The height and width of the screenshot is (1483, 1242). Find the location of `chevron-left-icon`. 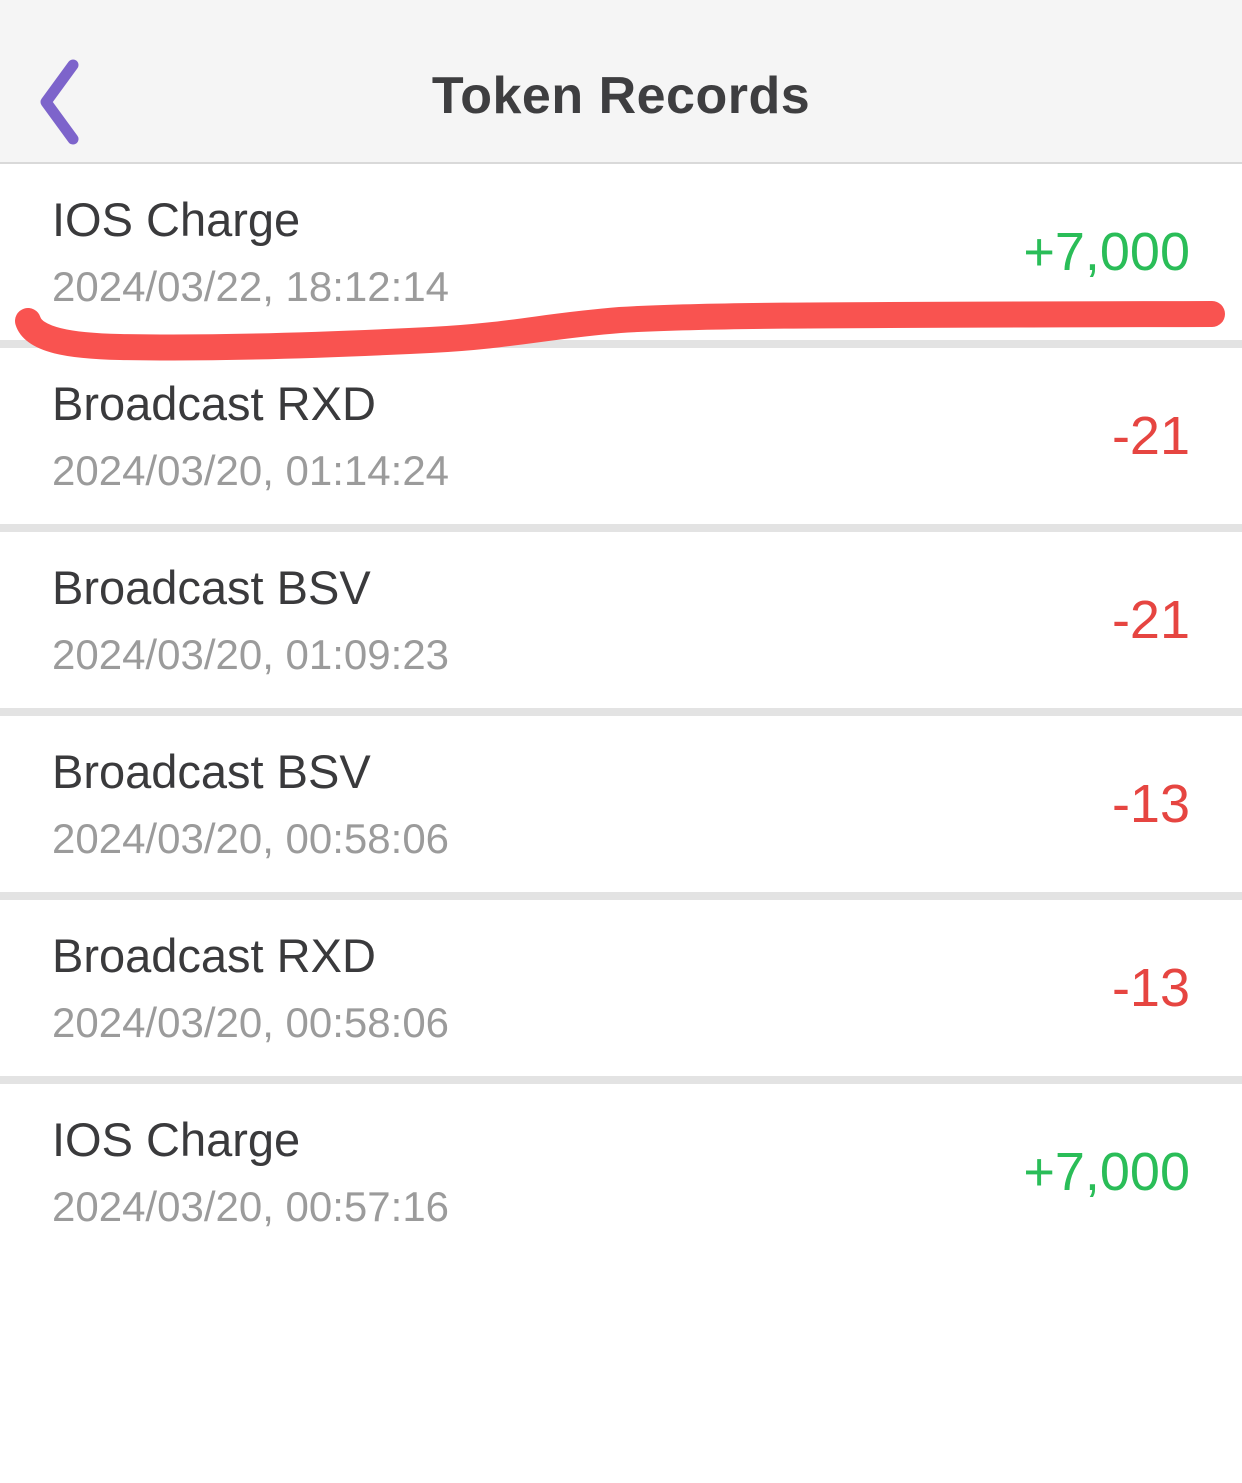

chevron-left-icon is located at coordinates (60, 102).